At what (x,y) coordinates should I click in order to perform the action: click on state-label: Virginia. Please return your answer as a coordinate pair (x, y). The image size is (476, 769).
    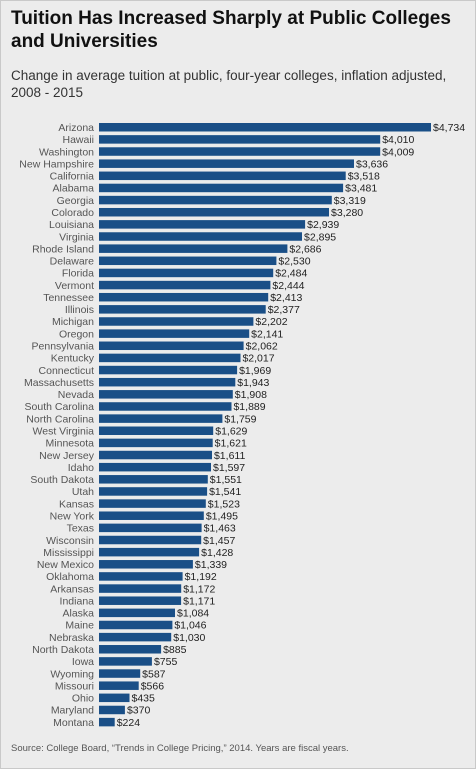
    Looking at the image, I should click on (76, 237).